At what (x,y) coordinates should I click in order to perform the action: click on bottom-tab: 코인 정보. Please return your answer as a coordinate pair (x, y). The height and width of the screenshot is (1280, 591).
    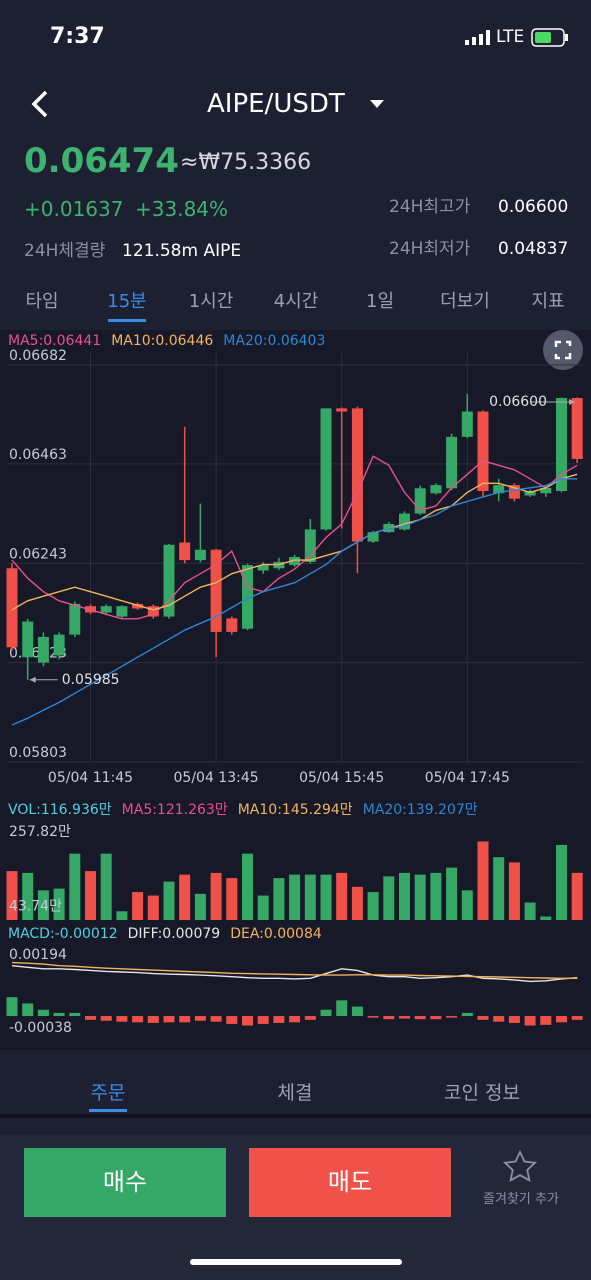
    Looking at the image, I should click on (482, 1093).